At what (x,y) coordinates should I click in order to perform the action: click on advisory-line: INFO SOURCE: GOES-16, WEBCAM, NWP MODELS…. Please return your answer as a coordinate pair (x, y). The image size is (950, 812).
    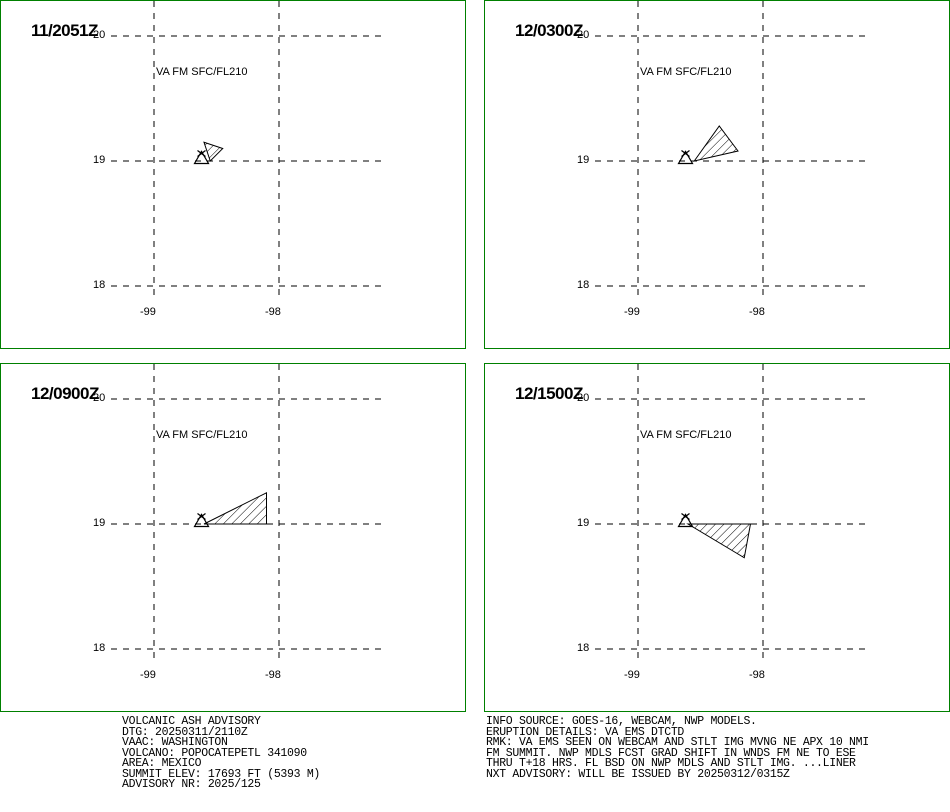
    Looking at the image, I should click on (621, 721).